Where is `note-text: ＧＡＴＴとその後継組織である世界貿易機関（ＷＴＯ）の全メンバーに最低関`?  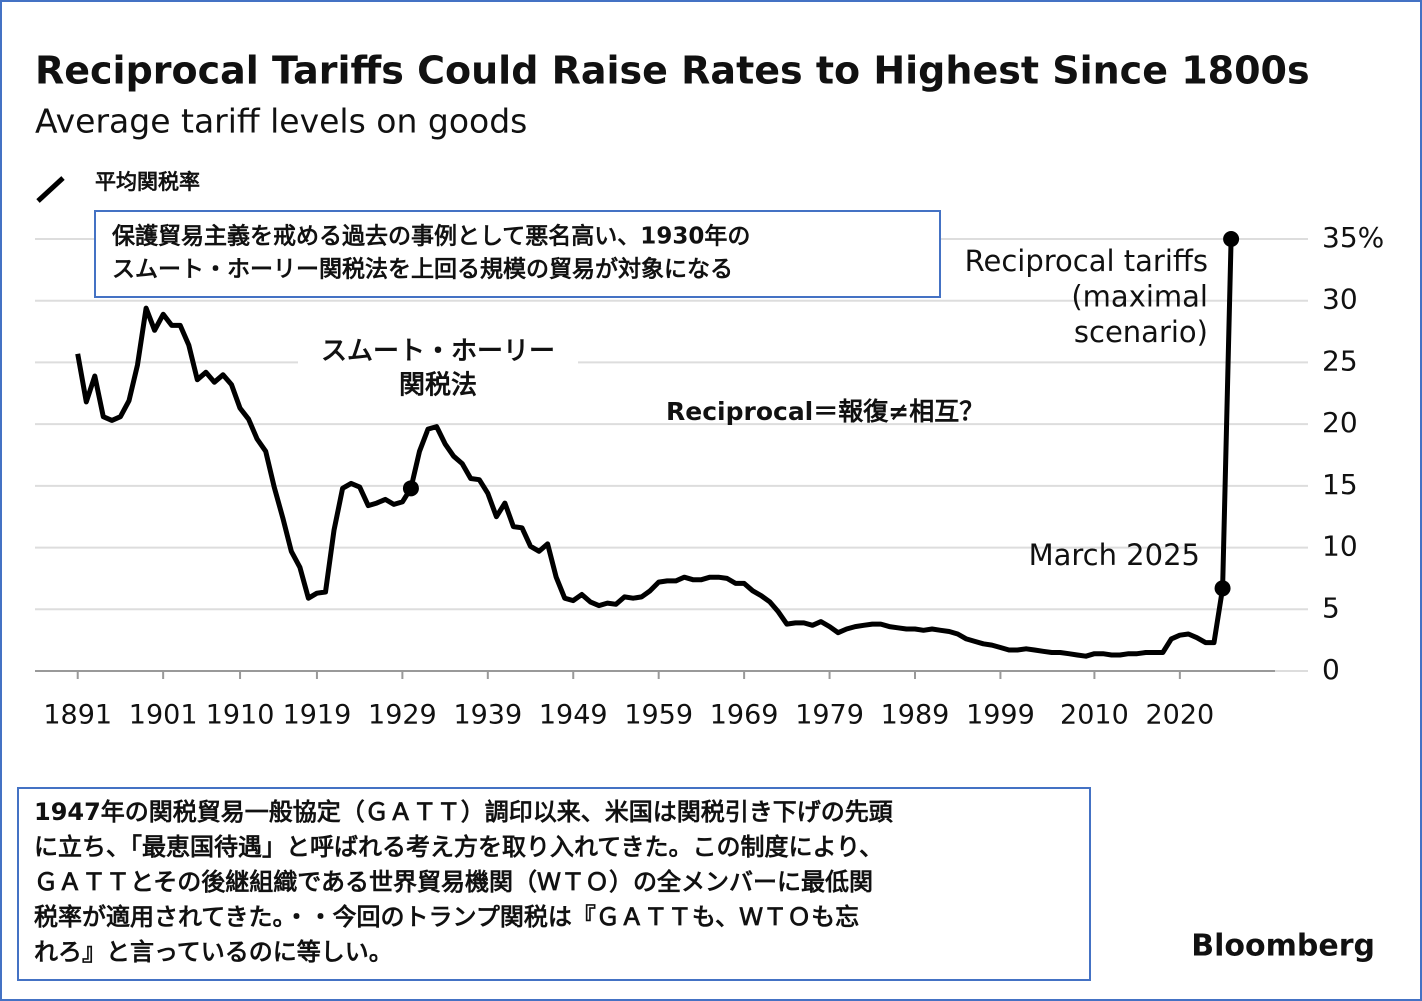 note-text: ＧＡＴＴとその後継組織である世界貿易機関（ＷＴＯ）の全メンバーに最低関 is located at coordinates (453, 882).